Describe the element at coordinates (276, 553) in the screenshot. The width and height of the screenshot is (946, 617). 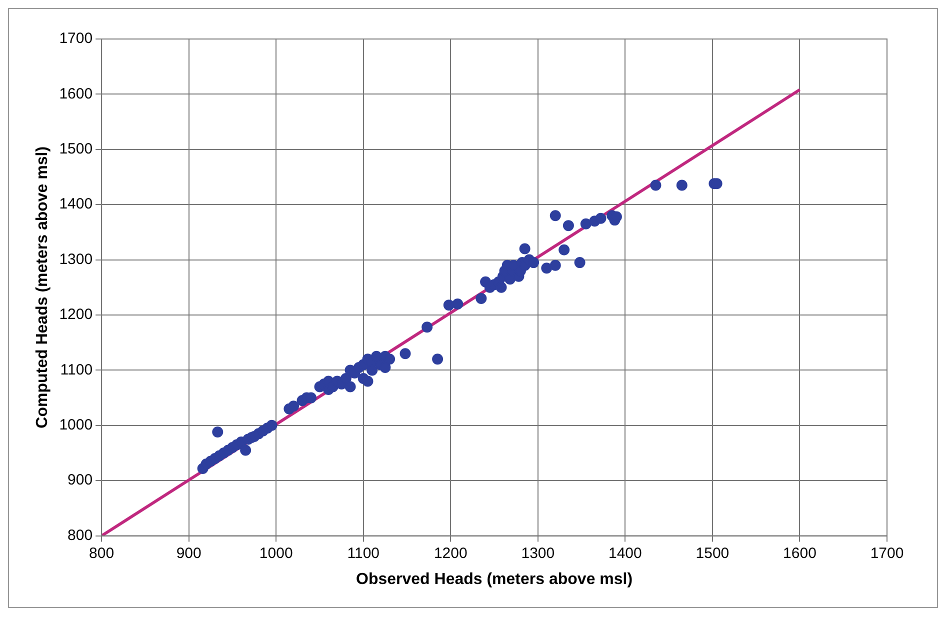
I see `x-tick-label: 1000` at that location.